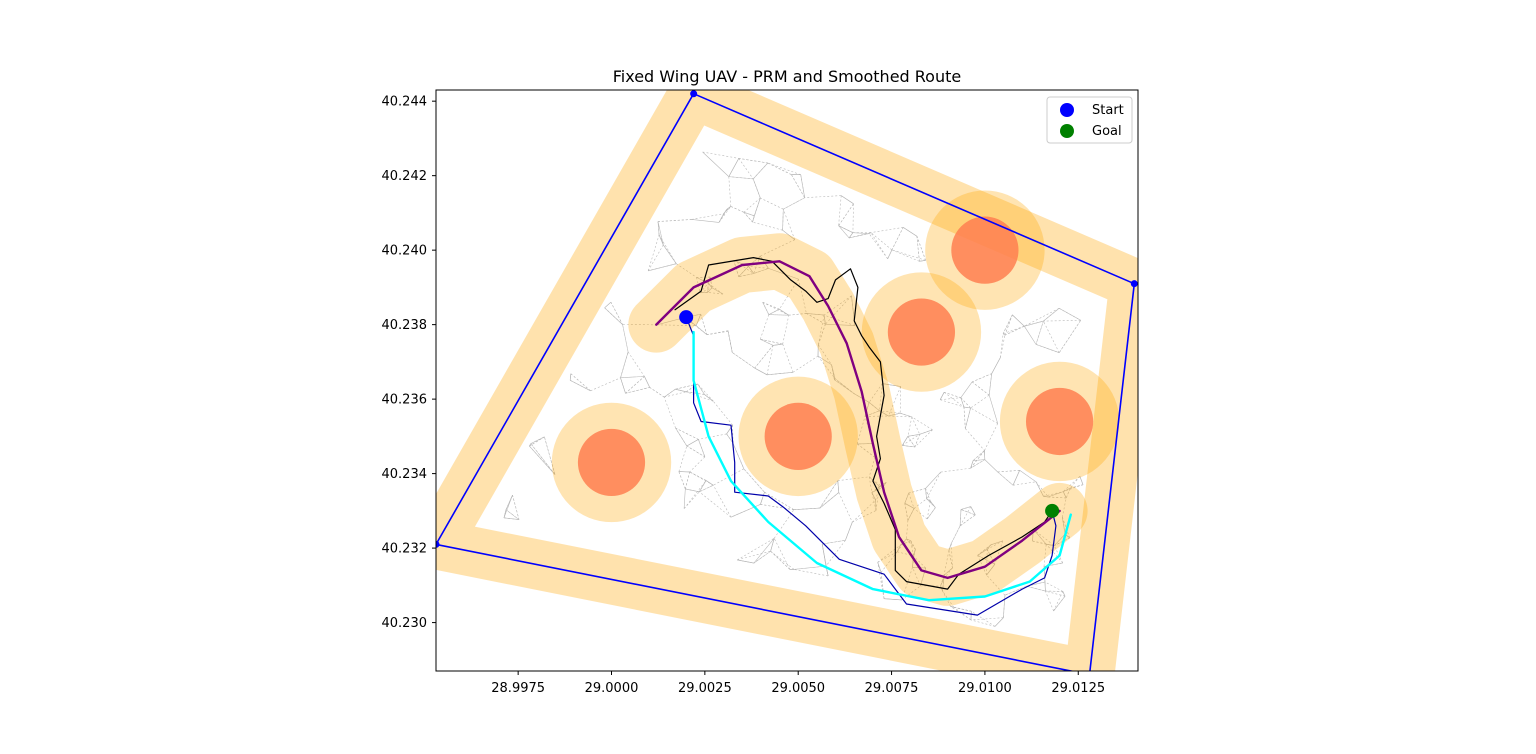 The image size is (1536, 754). I want to click on goal-marker, so click(1052, 510).